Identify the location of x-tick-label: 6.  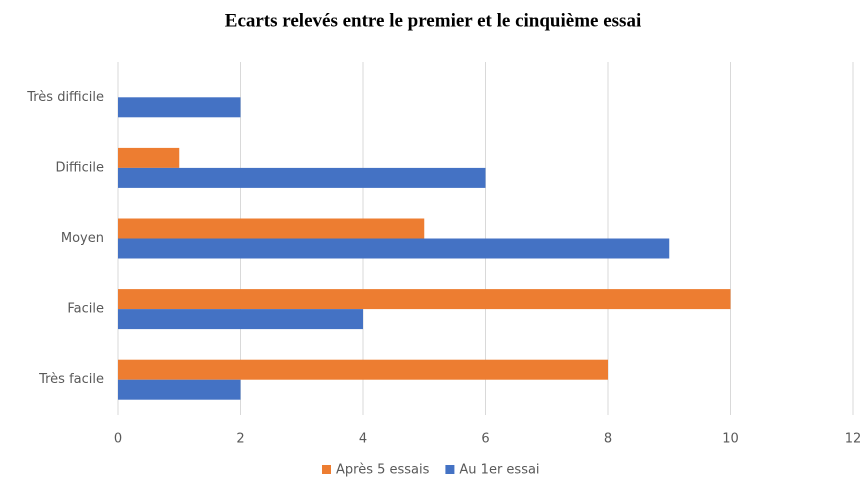
(485, 439).